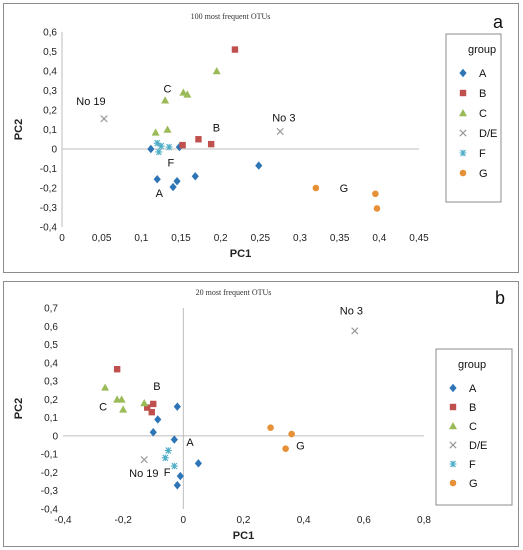 The width and height of the screenshot is (523, 550). What do you see at coordinates (261, 238) in the screenshot?
I see `x-tick-label: 0,25` at bounding box center [261, 238].